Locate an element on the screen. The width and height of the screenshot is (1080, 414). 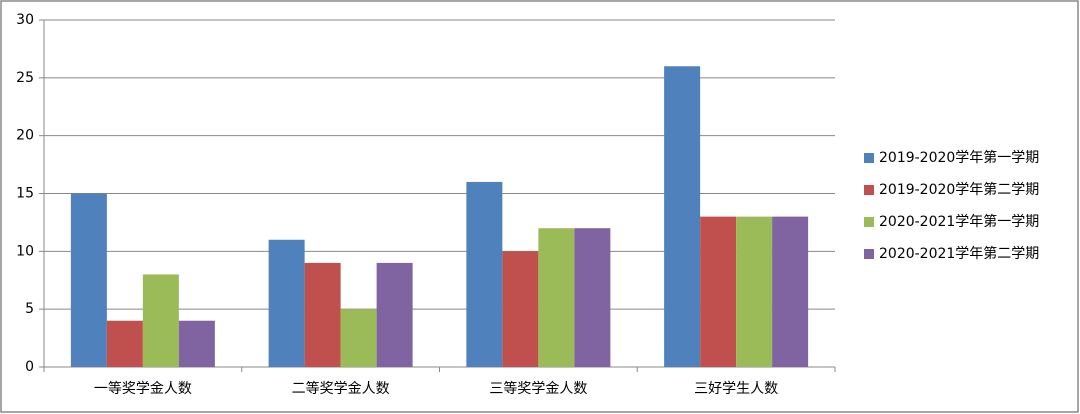
x-tick-label: 三好学生人数 is located at coordinates (736, 389).